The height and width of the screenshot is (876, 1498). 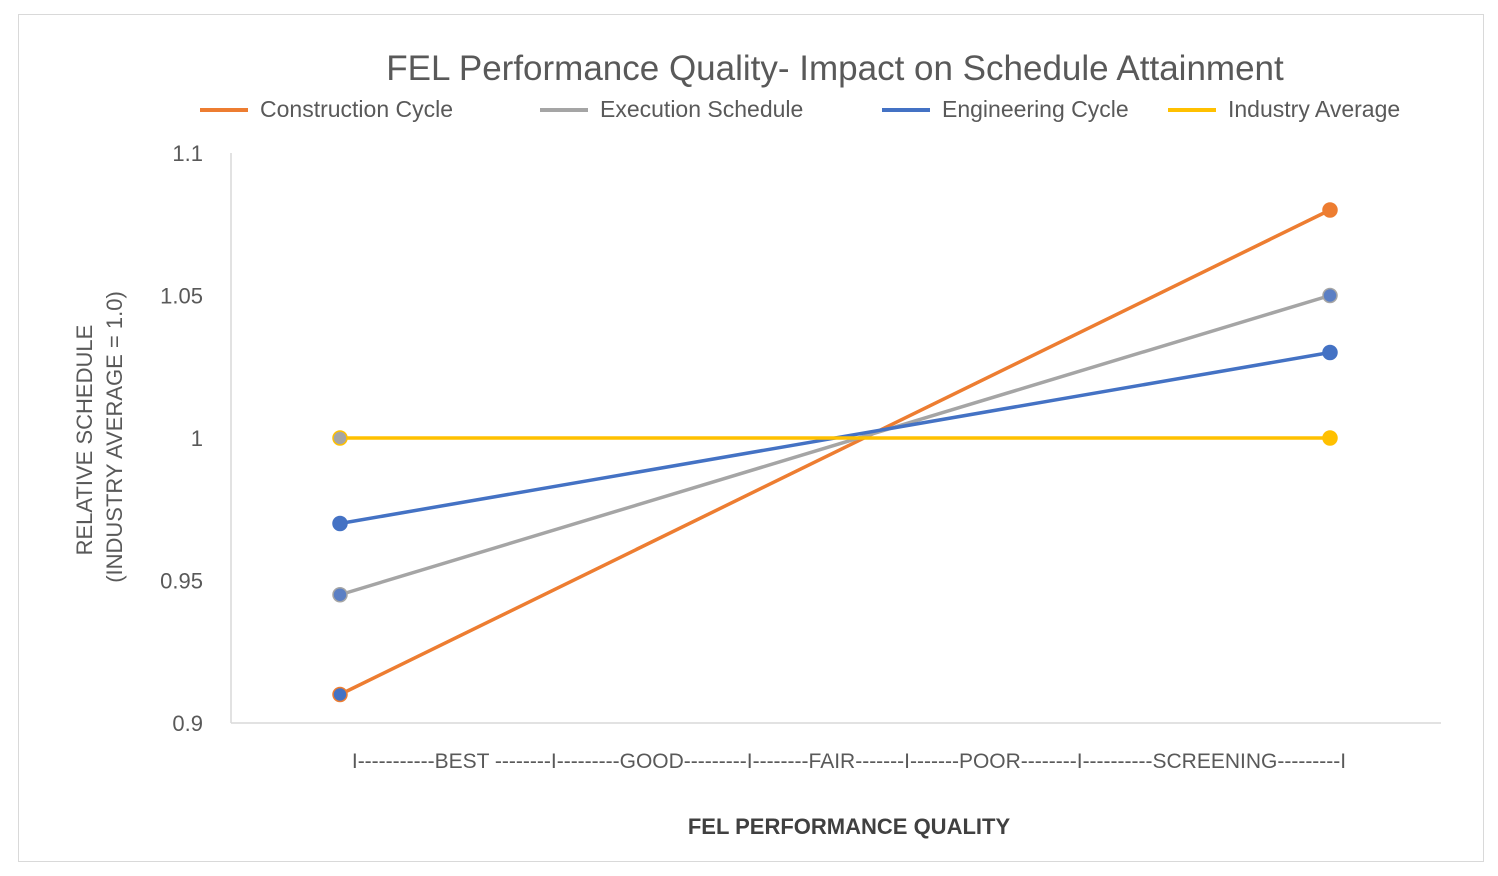 I want to click on legend-label: Engineering Cycle, so click(x=1035, y=109).